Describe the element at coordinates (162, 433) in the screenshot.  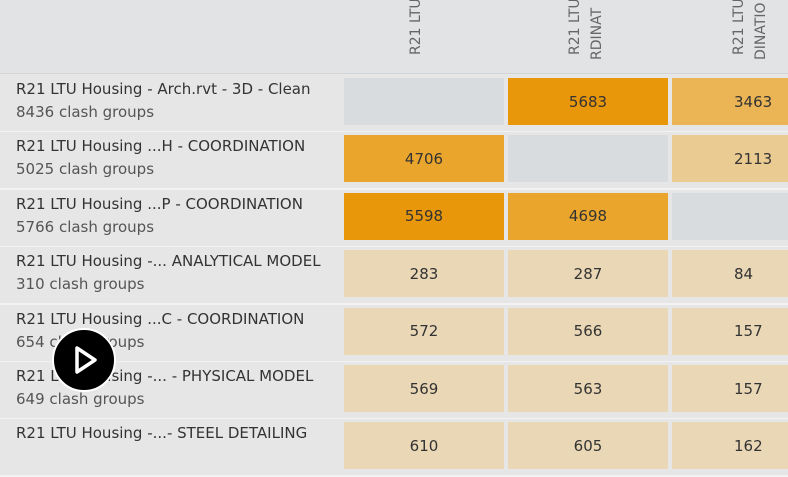
I see `row-title: R21 LTU Housing -...- STEEL DETAILING` at that location.